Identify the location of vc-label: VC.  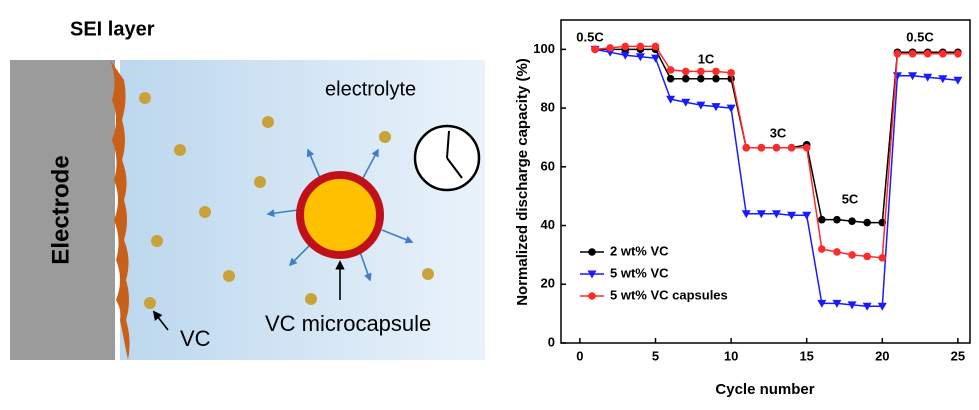
(195, 338).